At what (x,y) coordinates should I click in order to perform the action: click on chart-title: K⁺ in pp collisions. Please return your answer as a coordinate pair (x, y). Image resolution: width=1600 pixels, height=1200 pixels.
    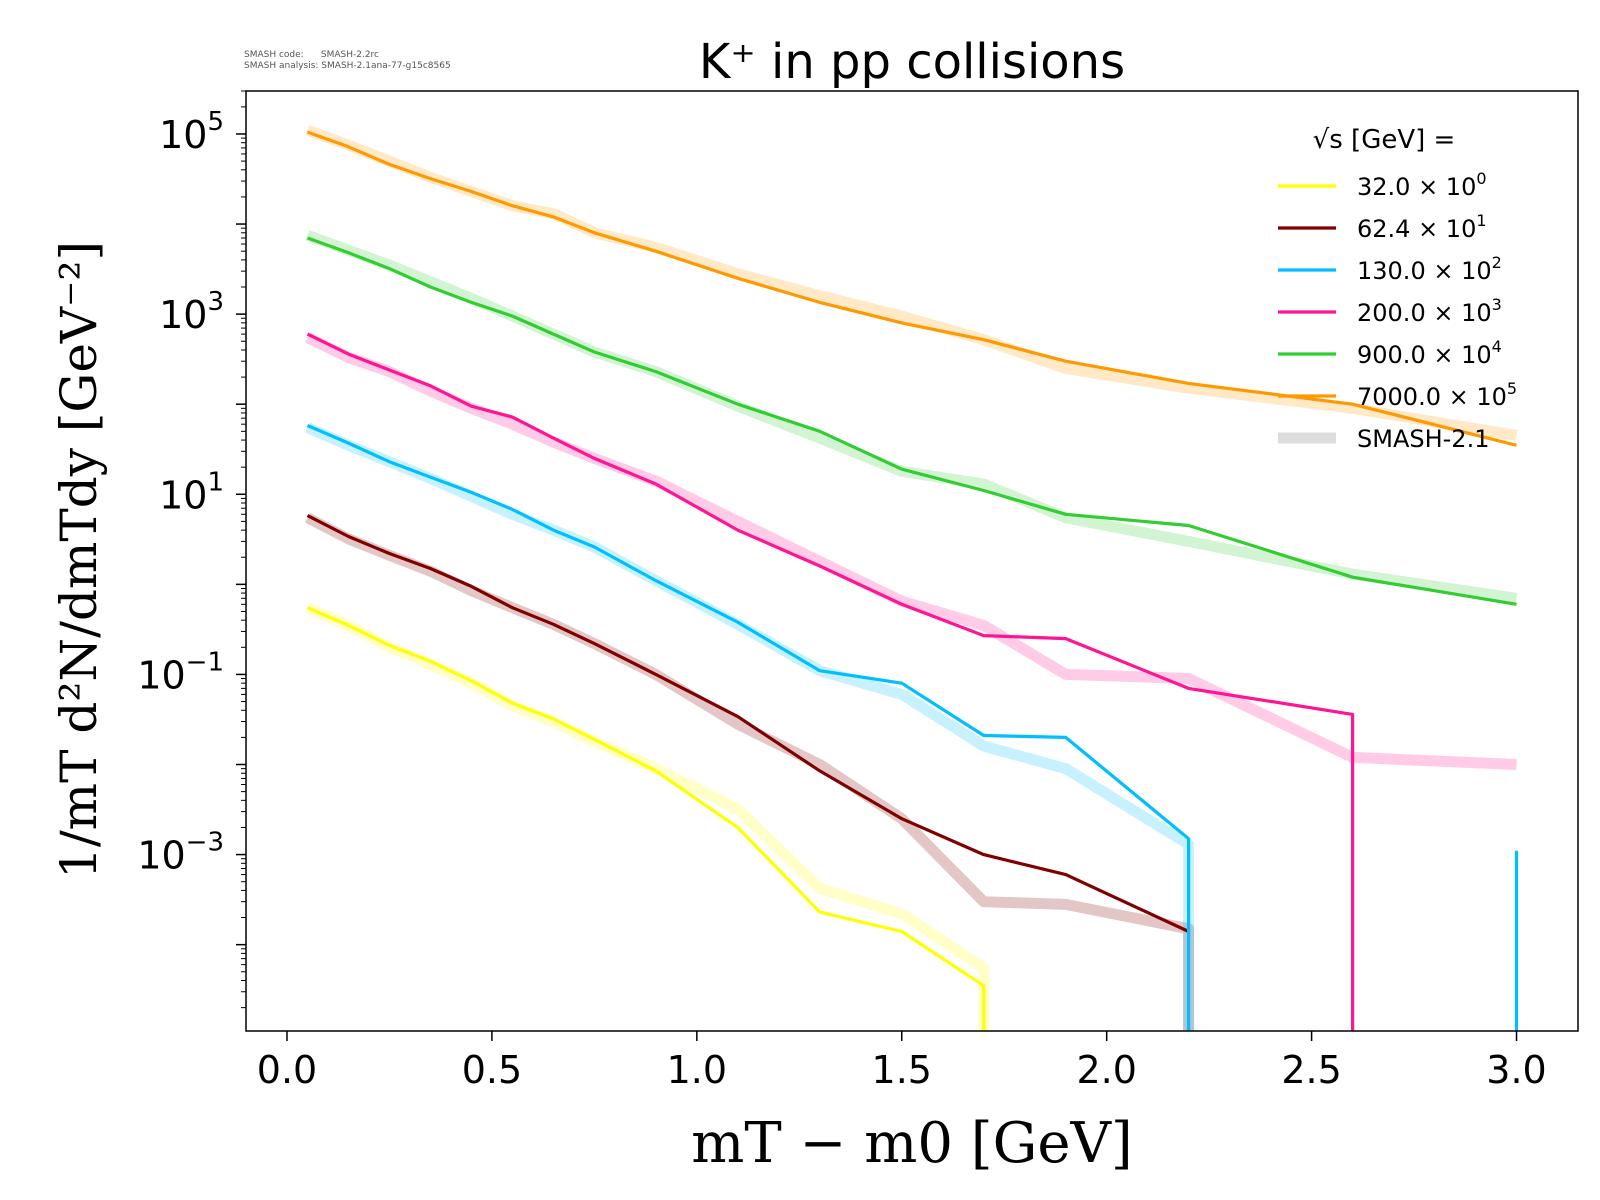
    Looking at the image, I should click on (912, 62).